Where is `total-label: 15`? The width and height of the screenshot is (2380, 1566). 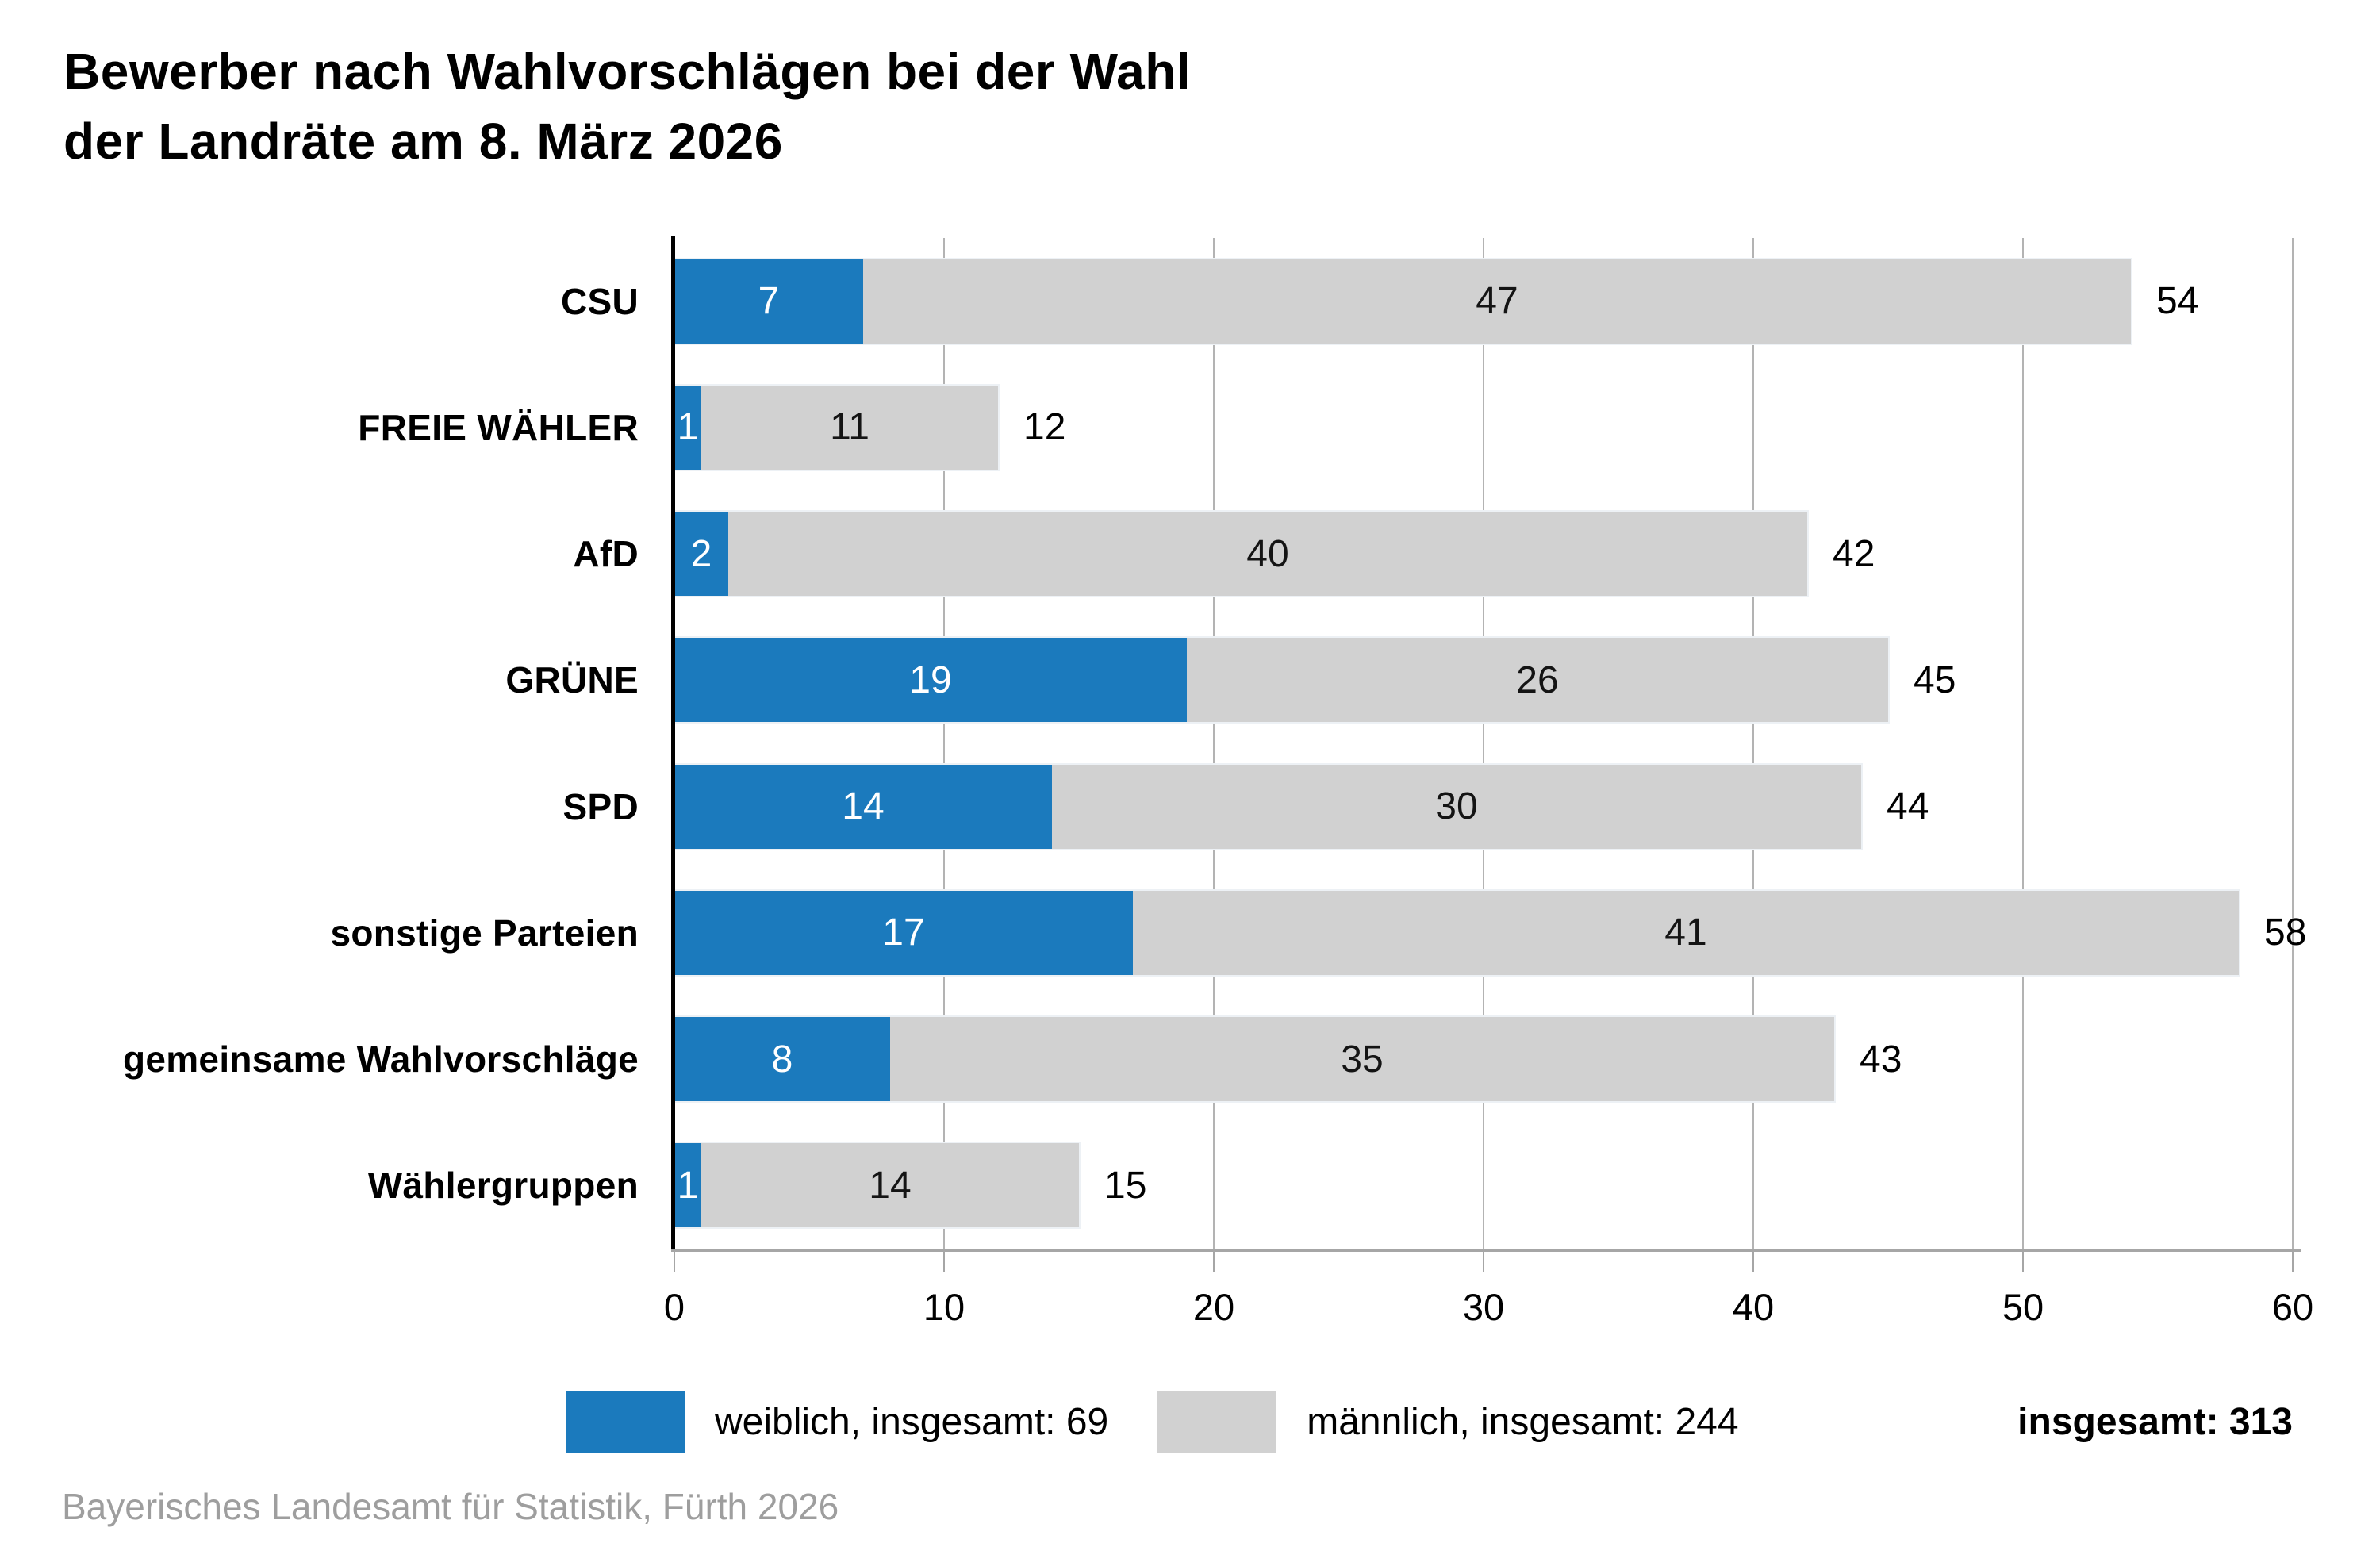 total-label: 15 is located at coordinates (1125, 1185).